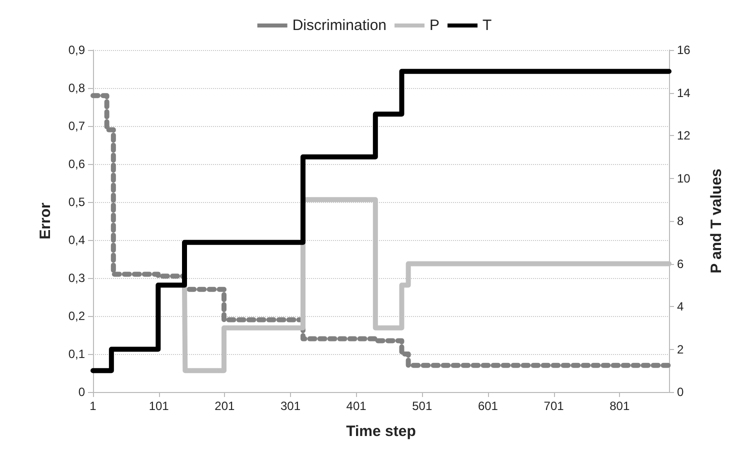 This screenshot has width=749, height=462. I want to click on x-tick-label: 601, so click(488, 406).